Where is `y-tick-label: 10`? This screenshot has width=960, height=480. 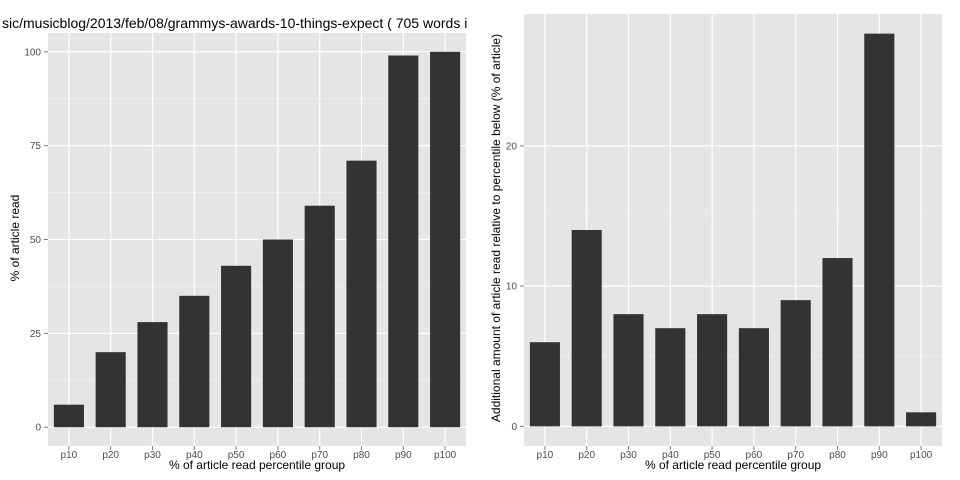 y-tick-label: 10 is located at coordinates (512, 287).